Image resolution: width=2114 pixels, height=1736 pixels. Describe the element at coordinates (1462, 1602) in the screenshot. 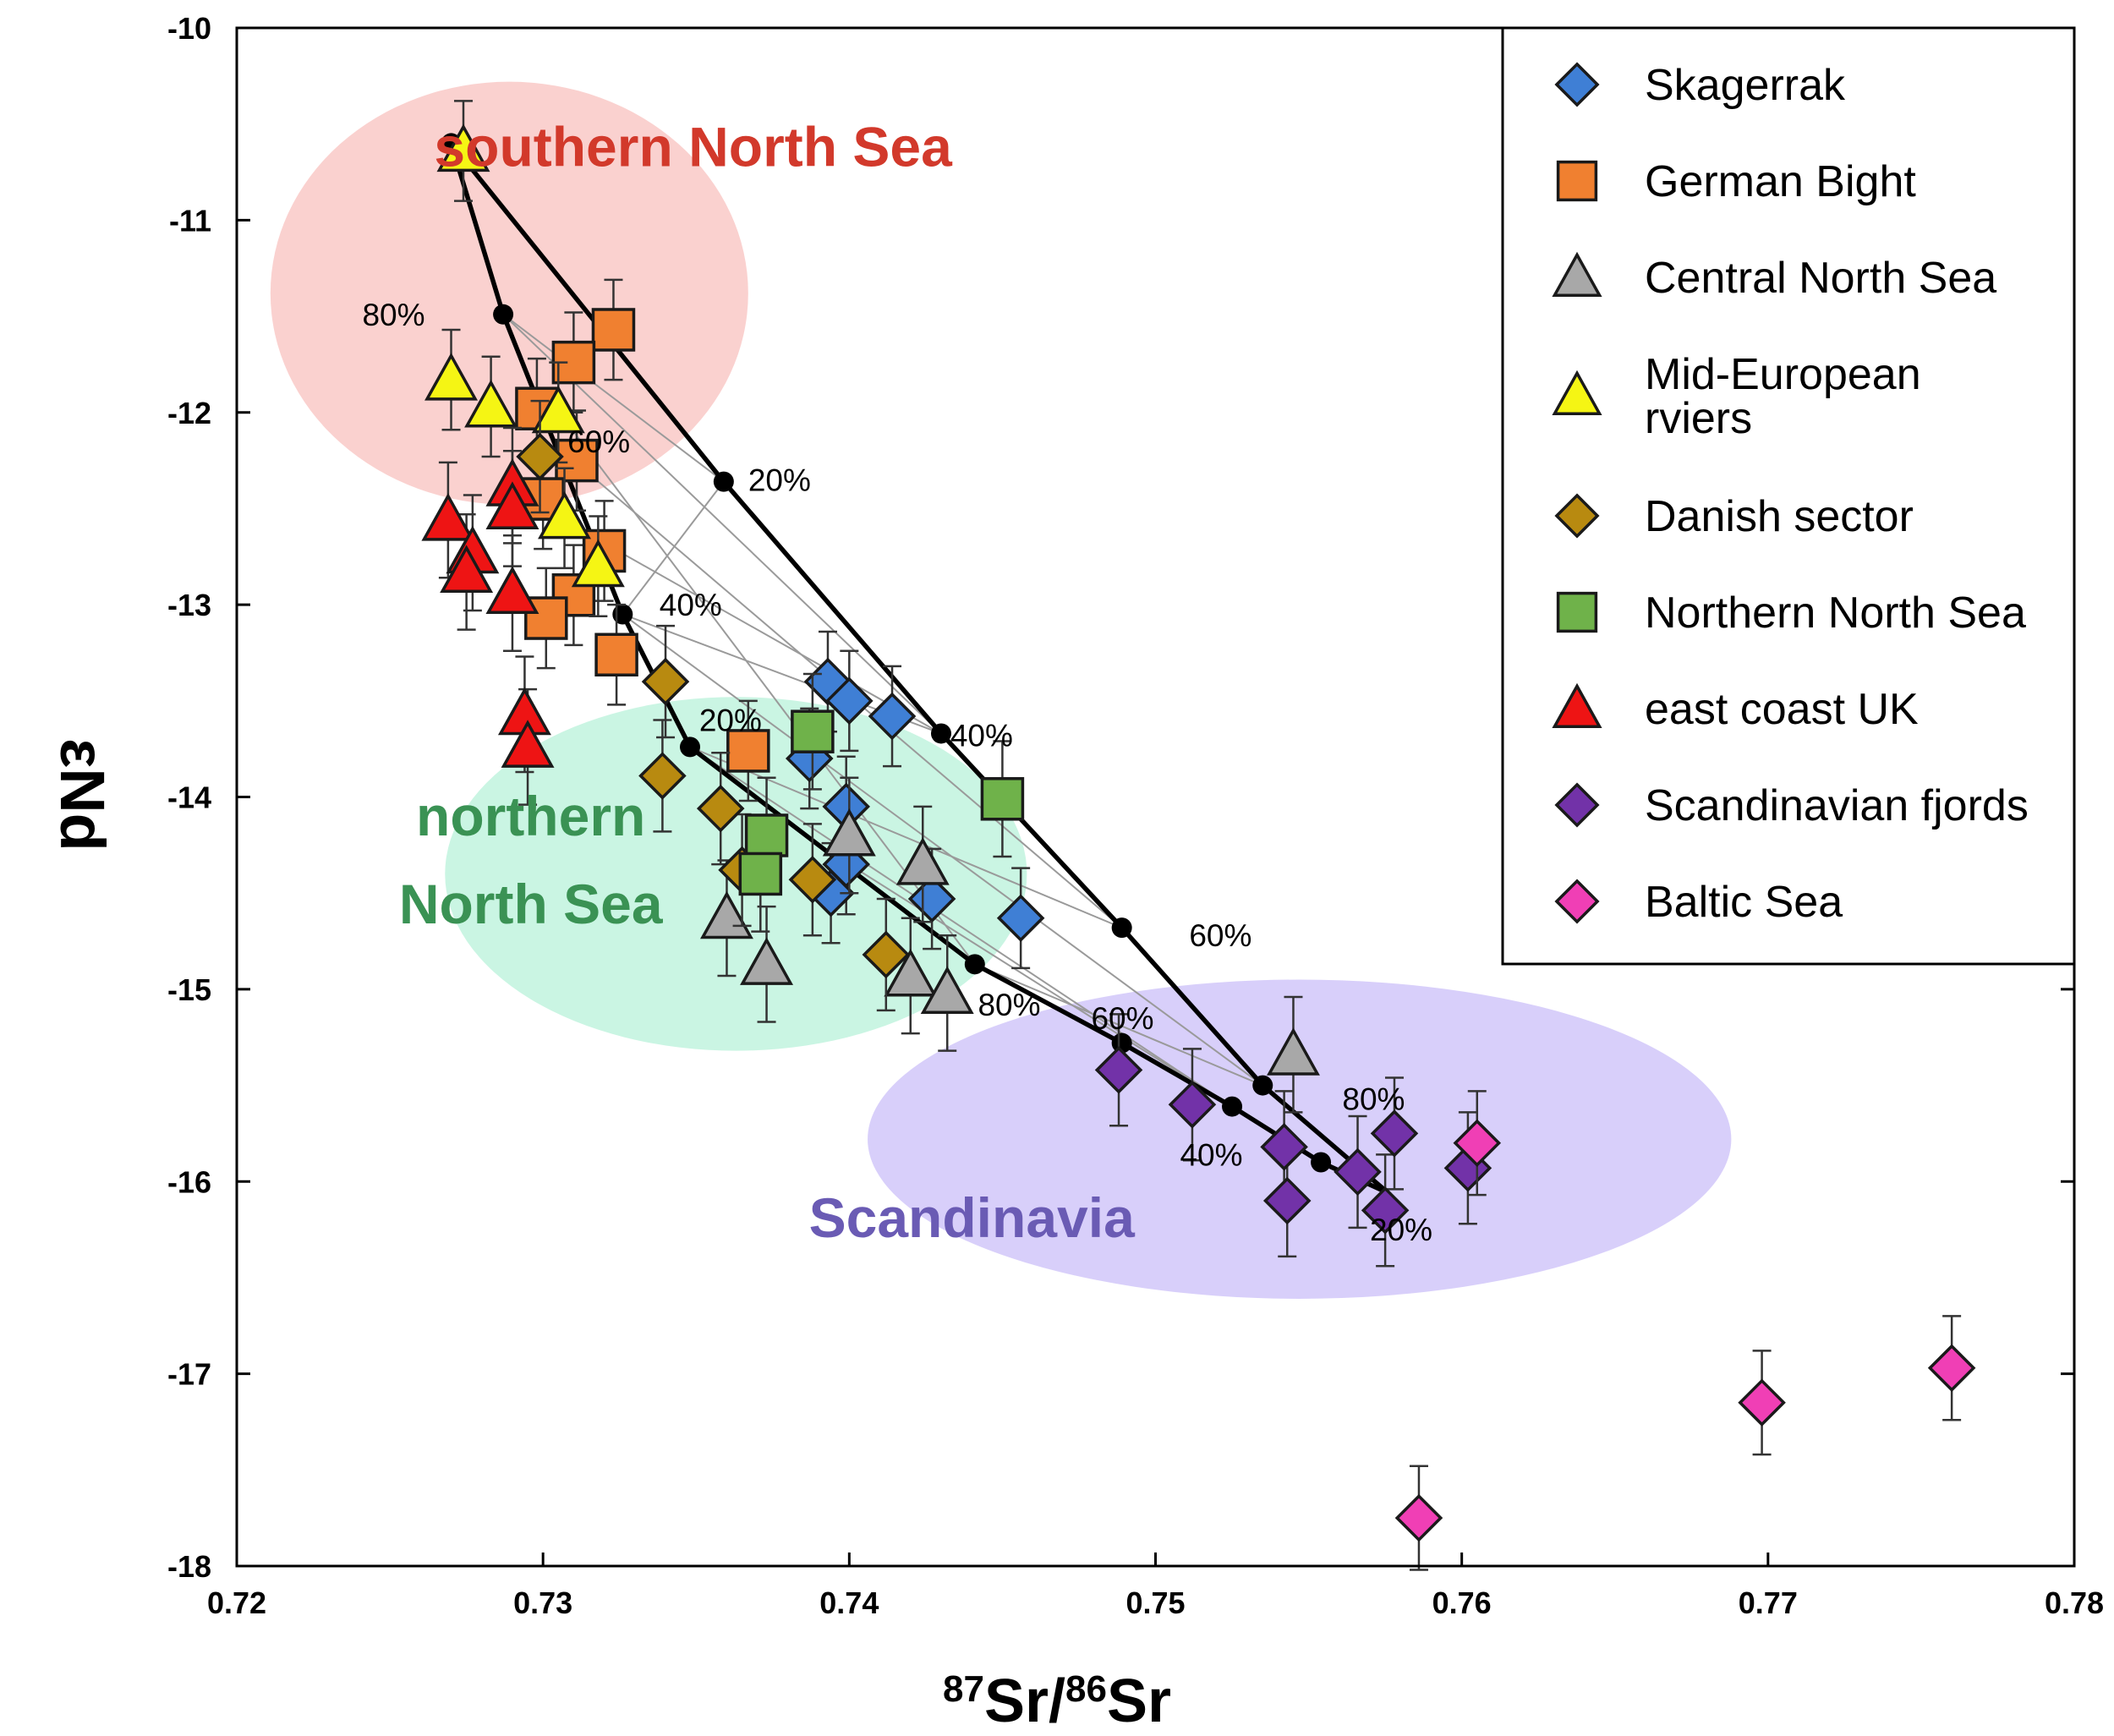

I see `x-tick-label: 0.76` at that location.